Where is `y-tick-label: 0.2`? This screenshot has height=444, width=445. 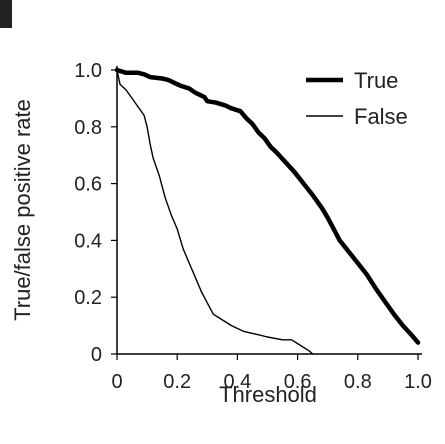 y-tick-label: 0.2 is located at coordinates (88, 298).